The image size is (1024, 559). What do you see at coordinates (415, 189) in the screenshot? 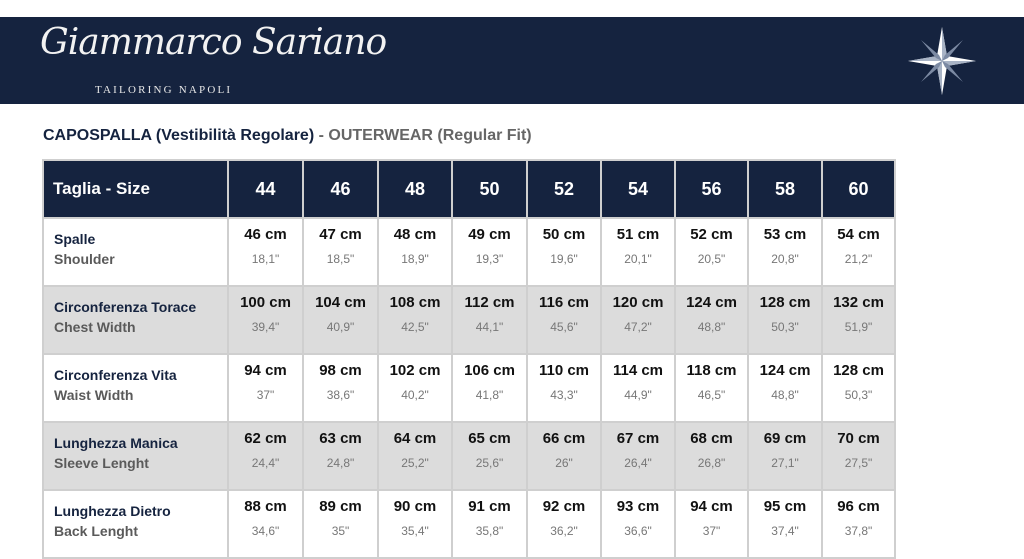
I see `size-header: 48` at bounding box center [415, 189].